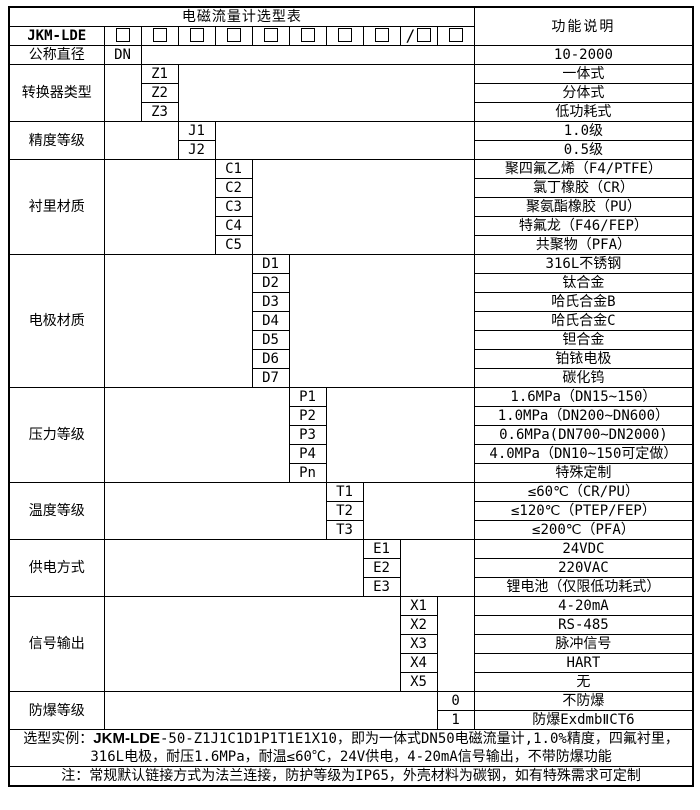 The height and width of the screenshot is (810, 700). I want to click on table-row: E3 锂电池（仅限低功耗式）, so click(351, 587).